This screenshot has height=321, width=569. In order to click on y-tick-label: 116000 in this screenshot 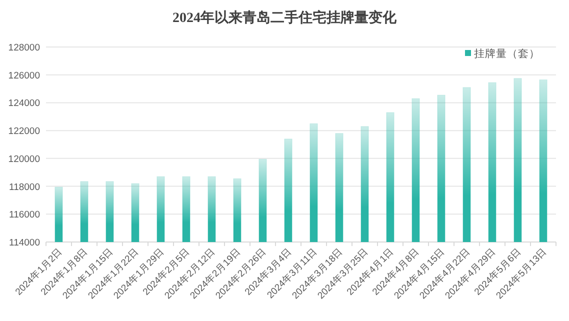, I will do `click(24, 215)`.